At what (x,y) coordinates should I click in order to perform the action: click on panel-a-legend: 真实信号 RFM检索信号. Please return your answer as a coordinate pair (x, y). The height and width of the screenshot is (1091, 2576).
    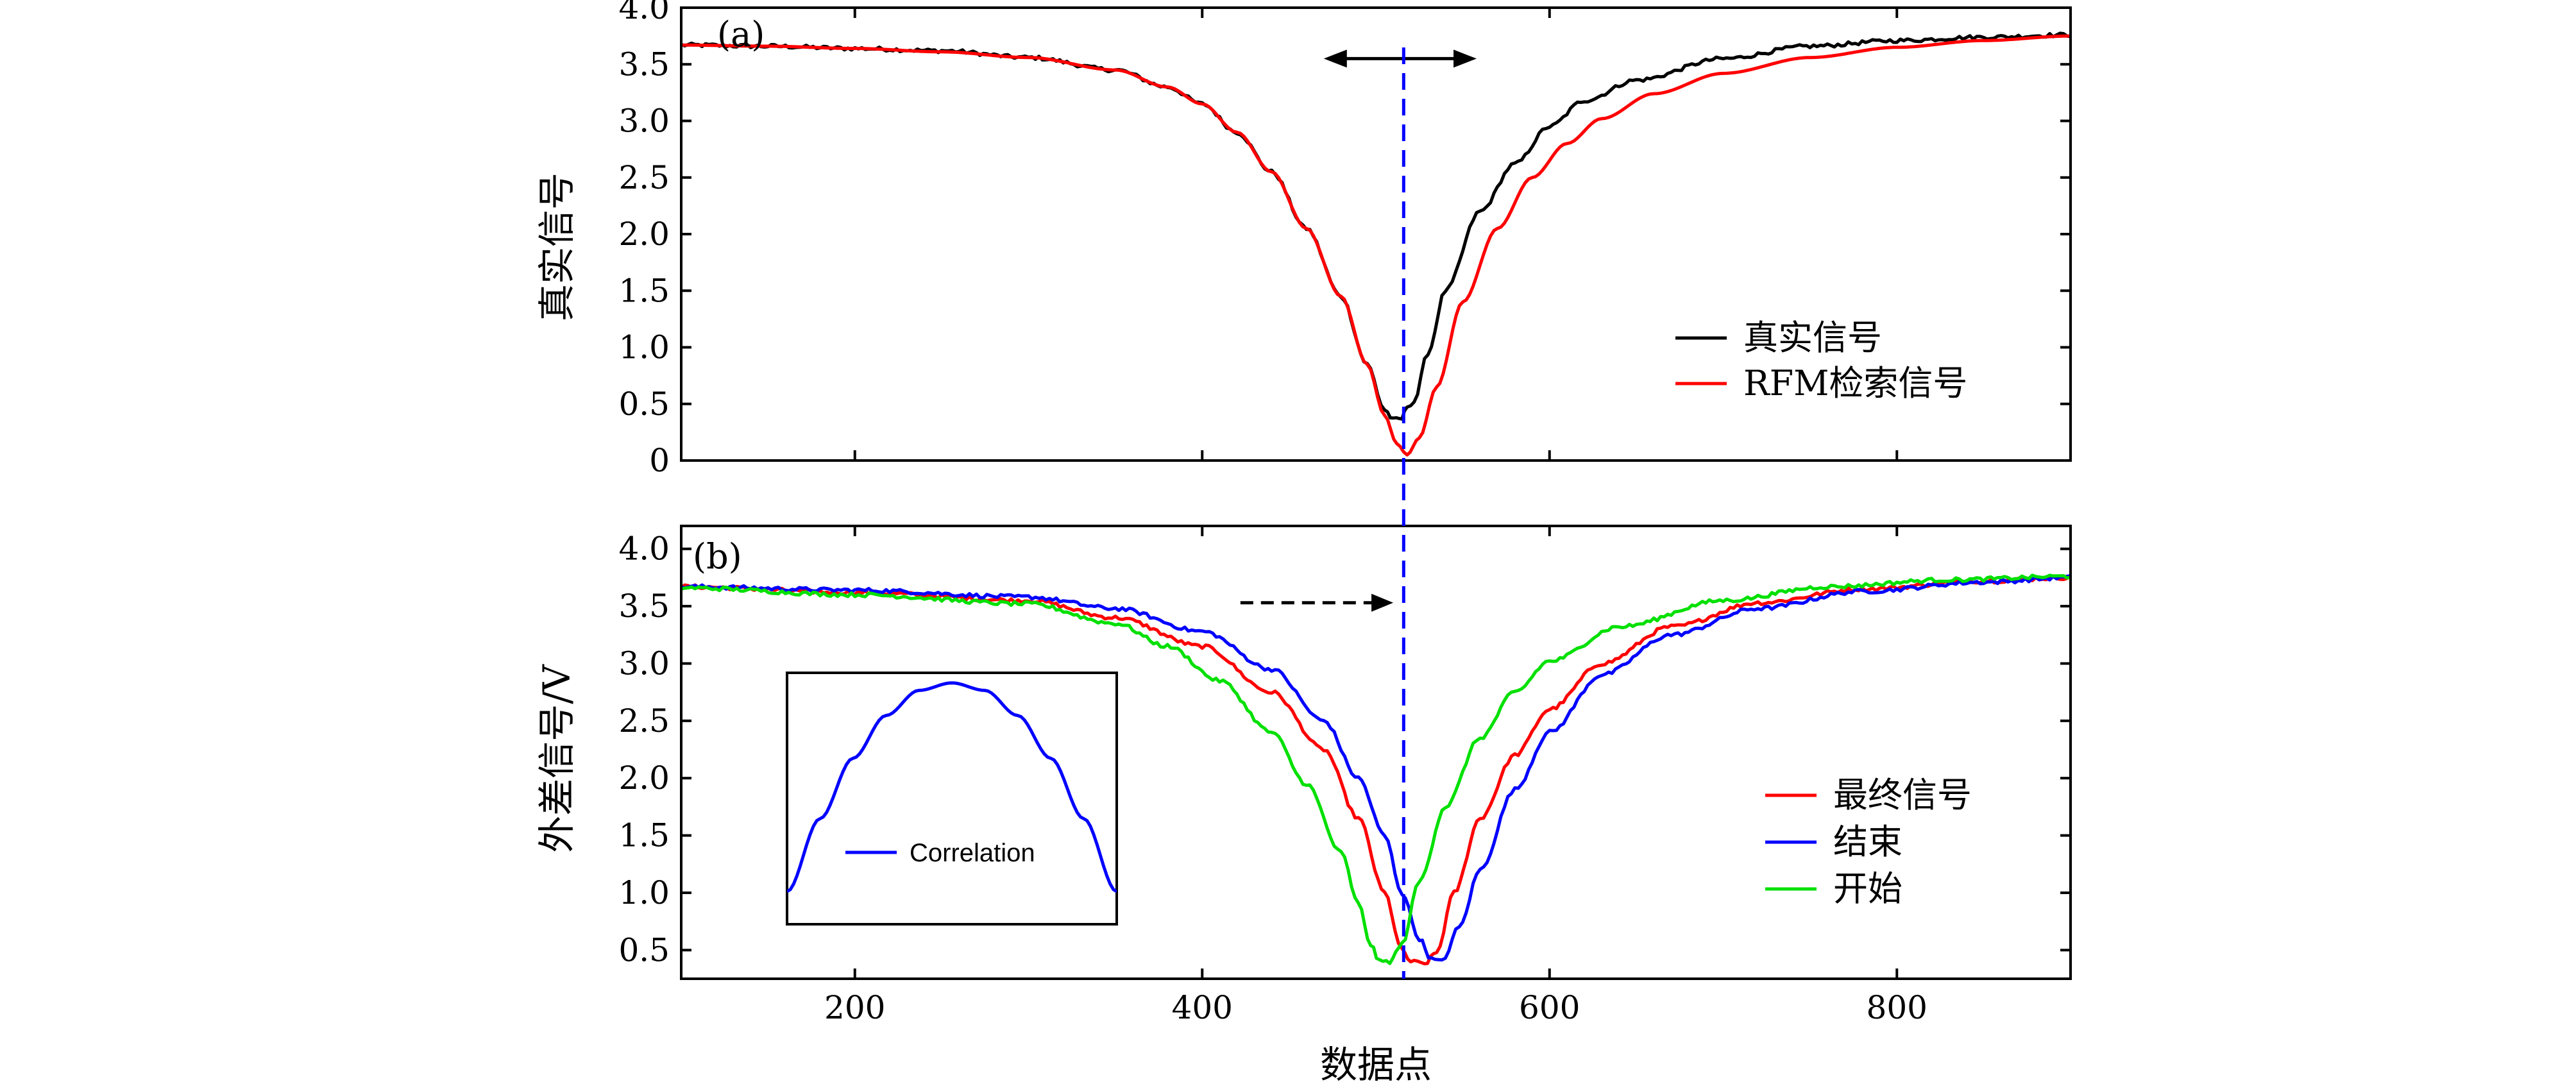
    Looking at the image, I should click on (1821, 360).